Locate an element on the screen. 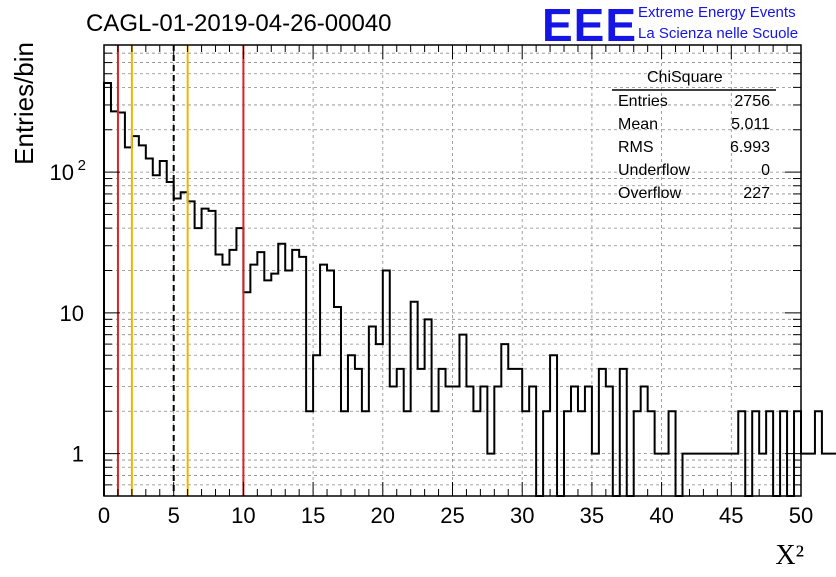 The width and height of the screenshot is (836, 577). x-tick-label: 40 is located at coordinates (661, 515).